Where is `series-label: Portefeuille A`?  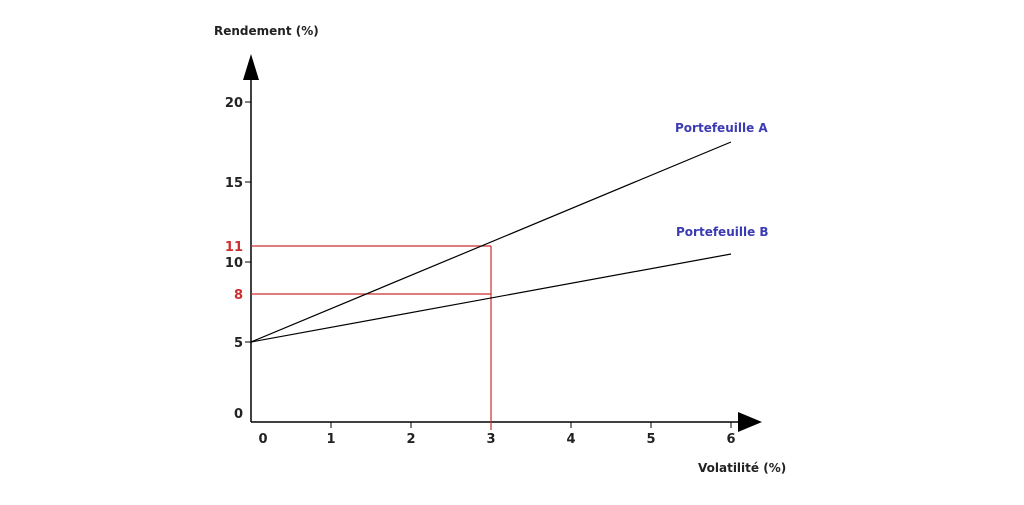 series-label: Portefeuille A is located at coordinates (721, 128).